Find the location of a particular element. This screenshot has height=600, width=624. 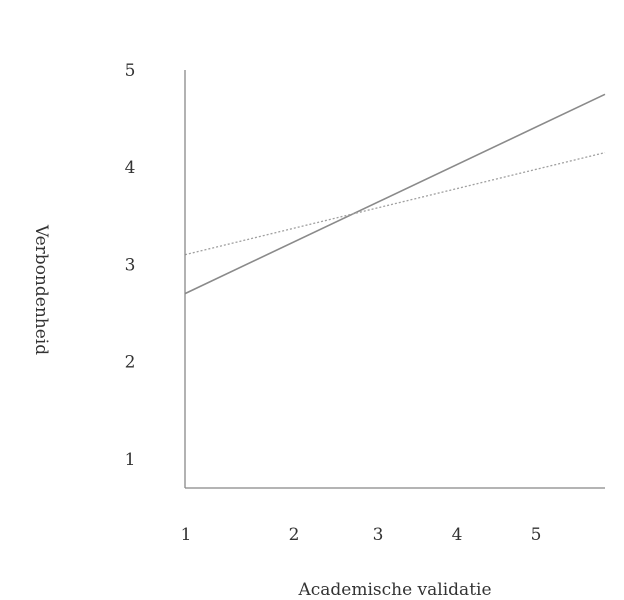

x-tick-label: 2 is located at coordinates (294, 535).